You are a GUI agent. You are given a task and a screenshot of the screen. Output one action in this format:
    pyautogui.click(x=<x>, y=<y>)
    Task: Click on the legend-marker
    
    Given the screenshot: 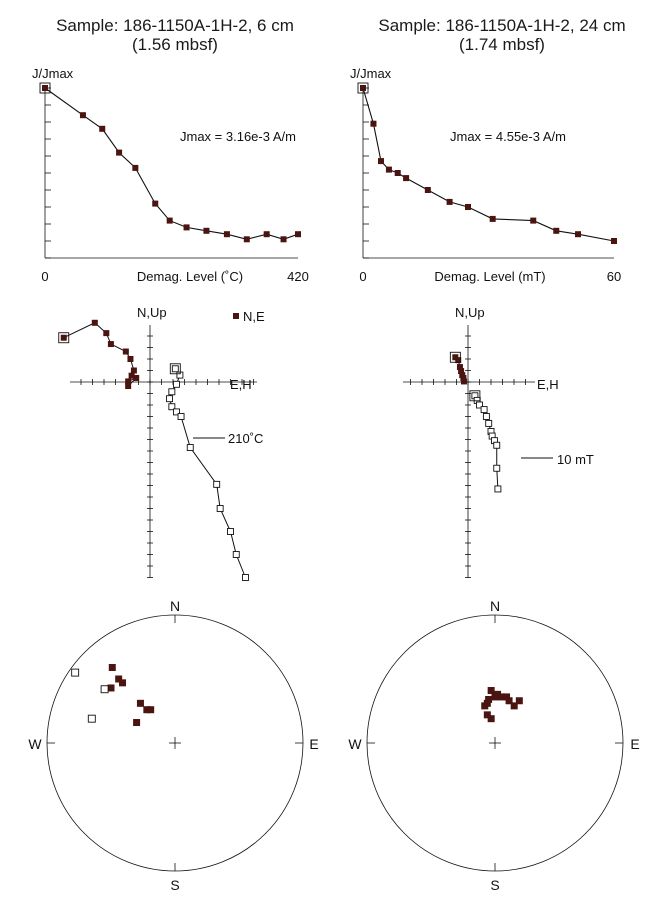 What is the action you would take?
    pyautogui.click(x=236, y=316)
    